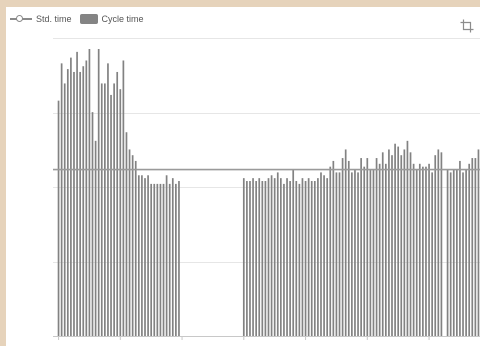  I want to click on crop-icon, so click(467, 26).